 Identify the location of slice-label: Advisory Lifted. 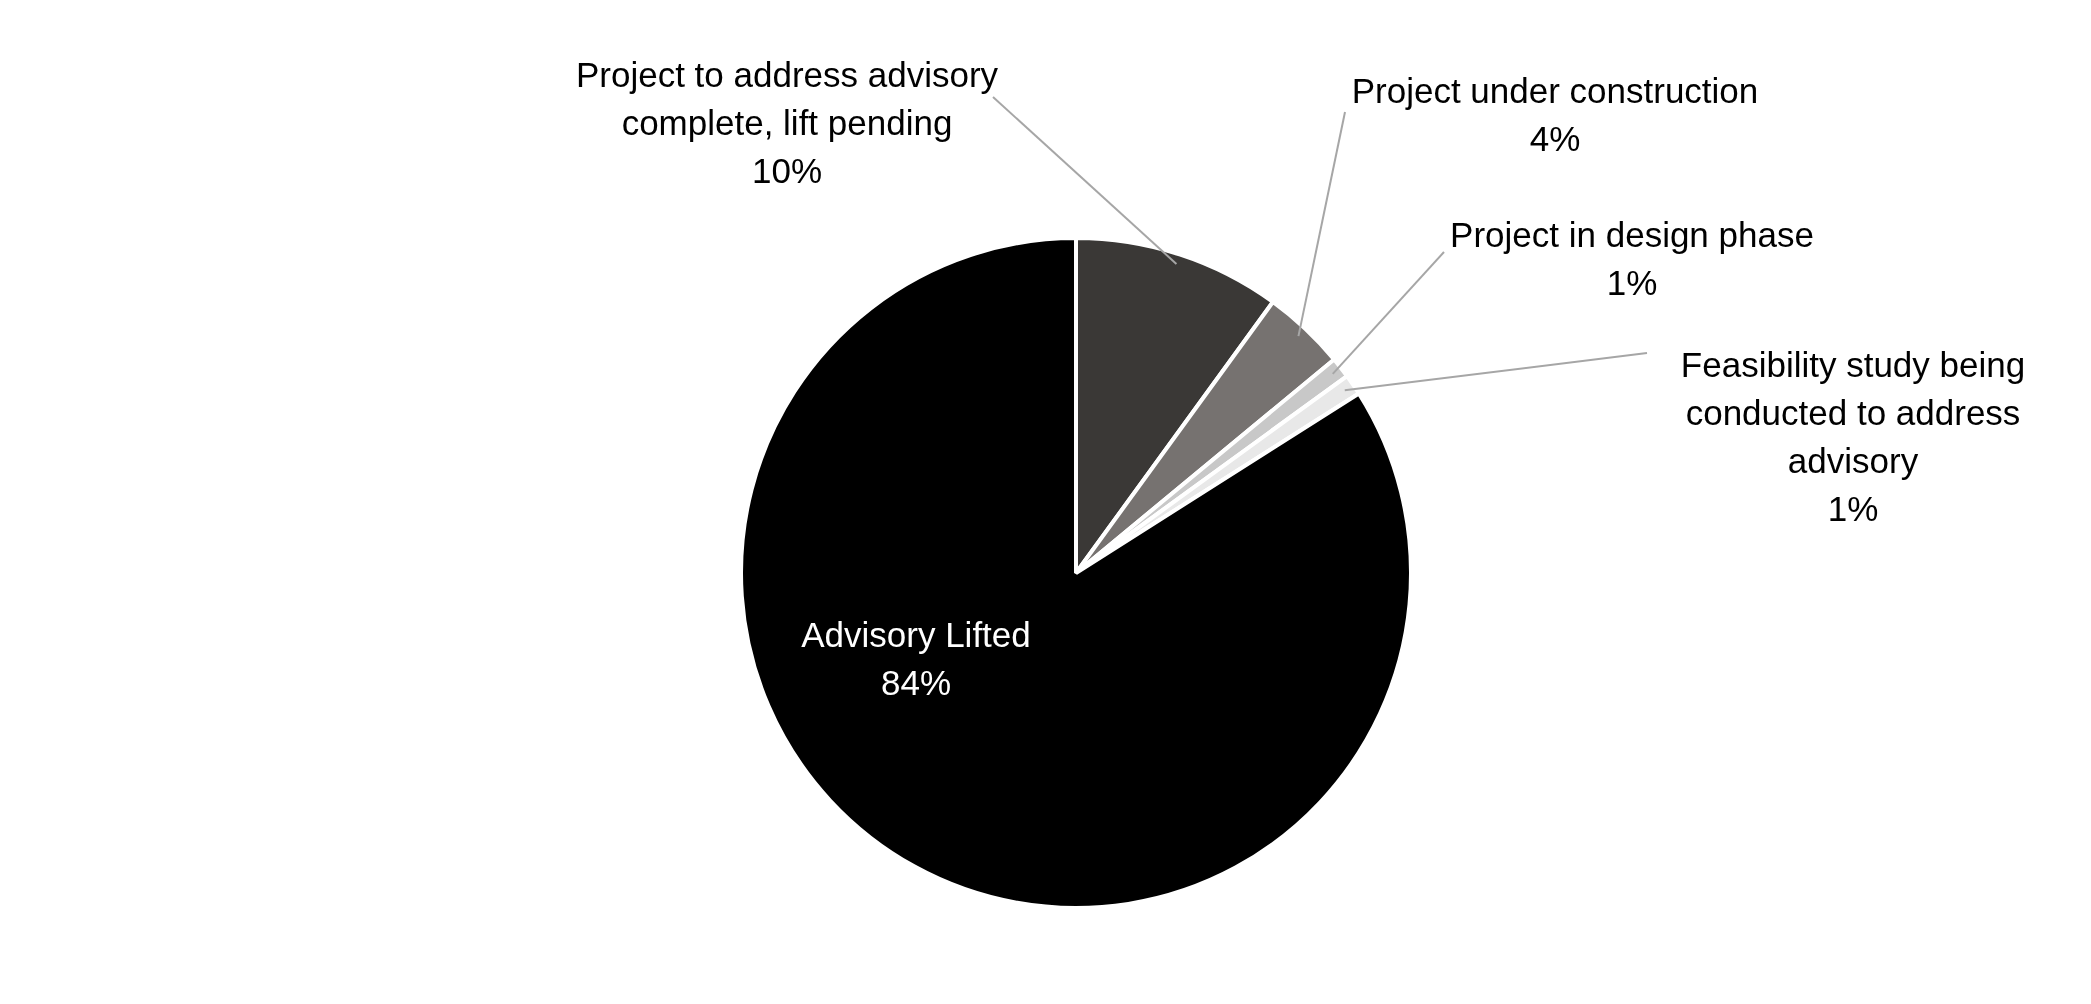
(916, 634).